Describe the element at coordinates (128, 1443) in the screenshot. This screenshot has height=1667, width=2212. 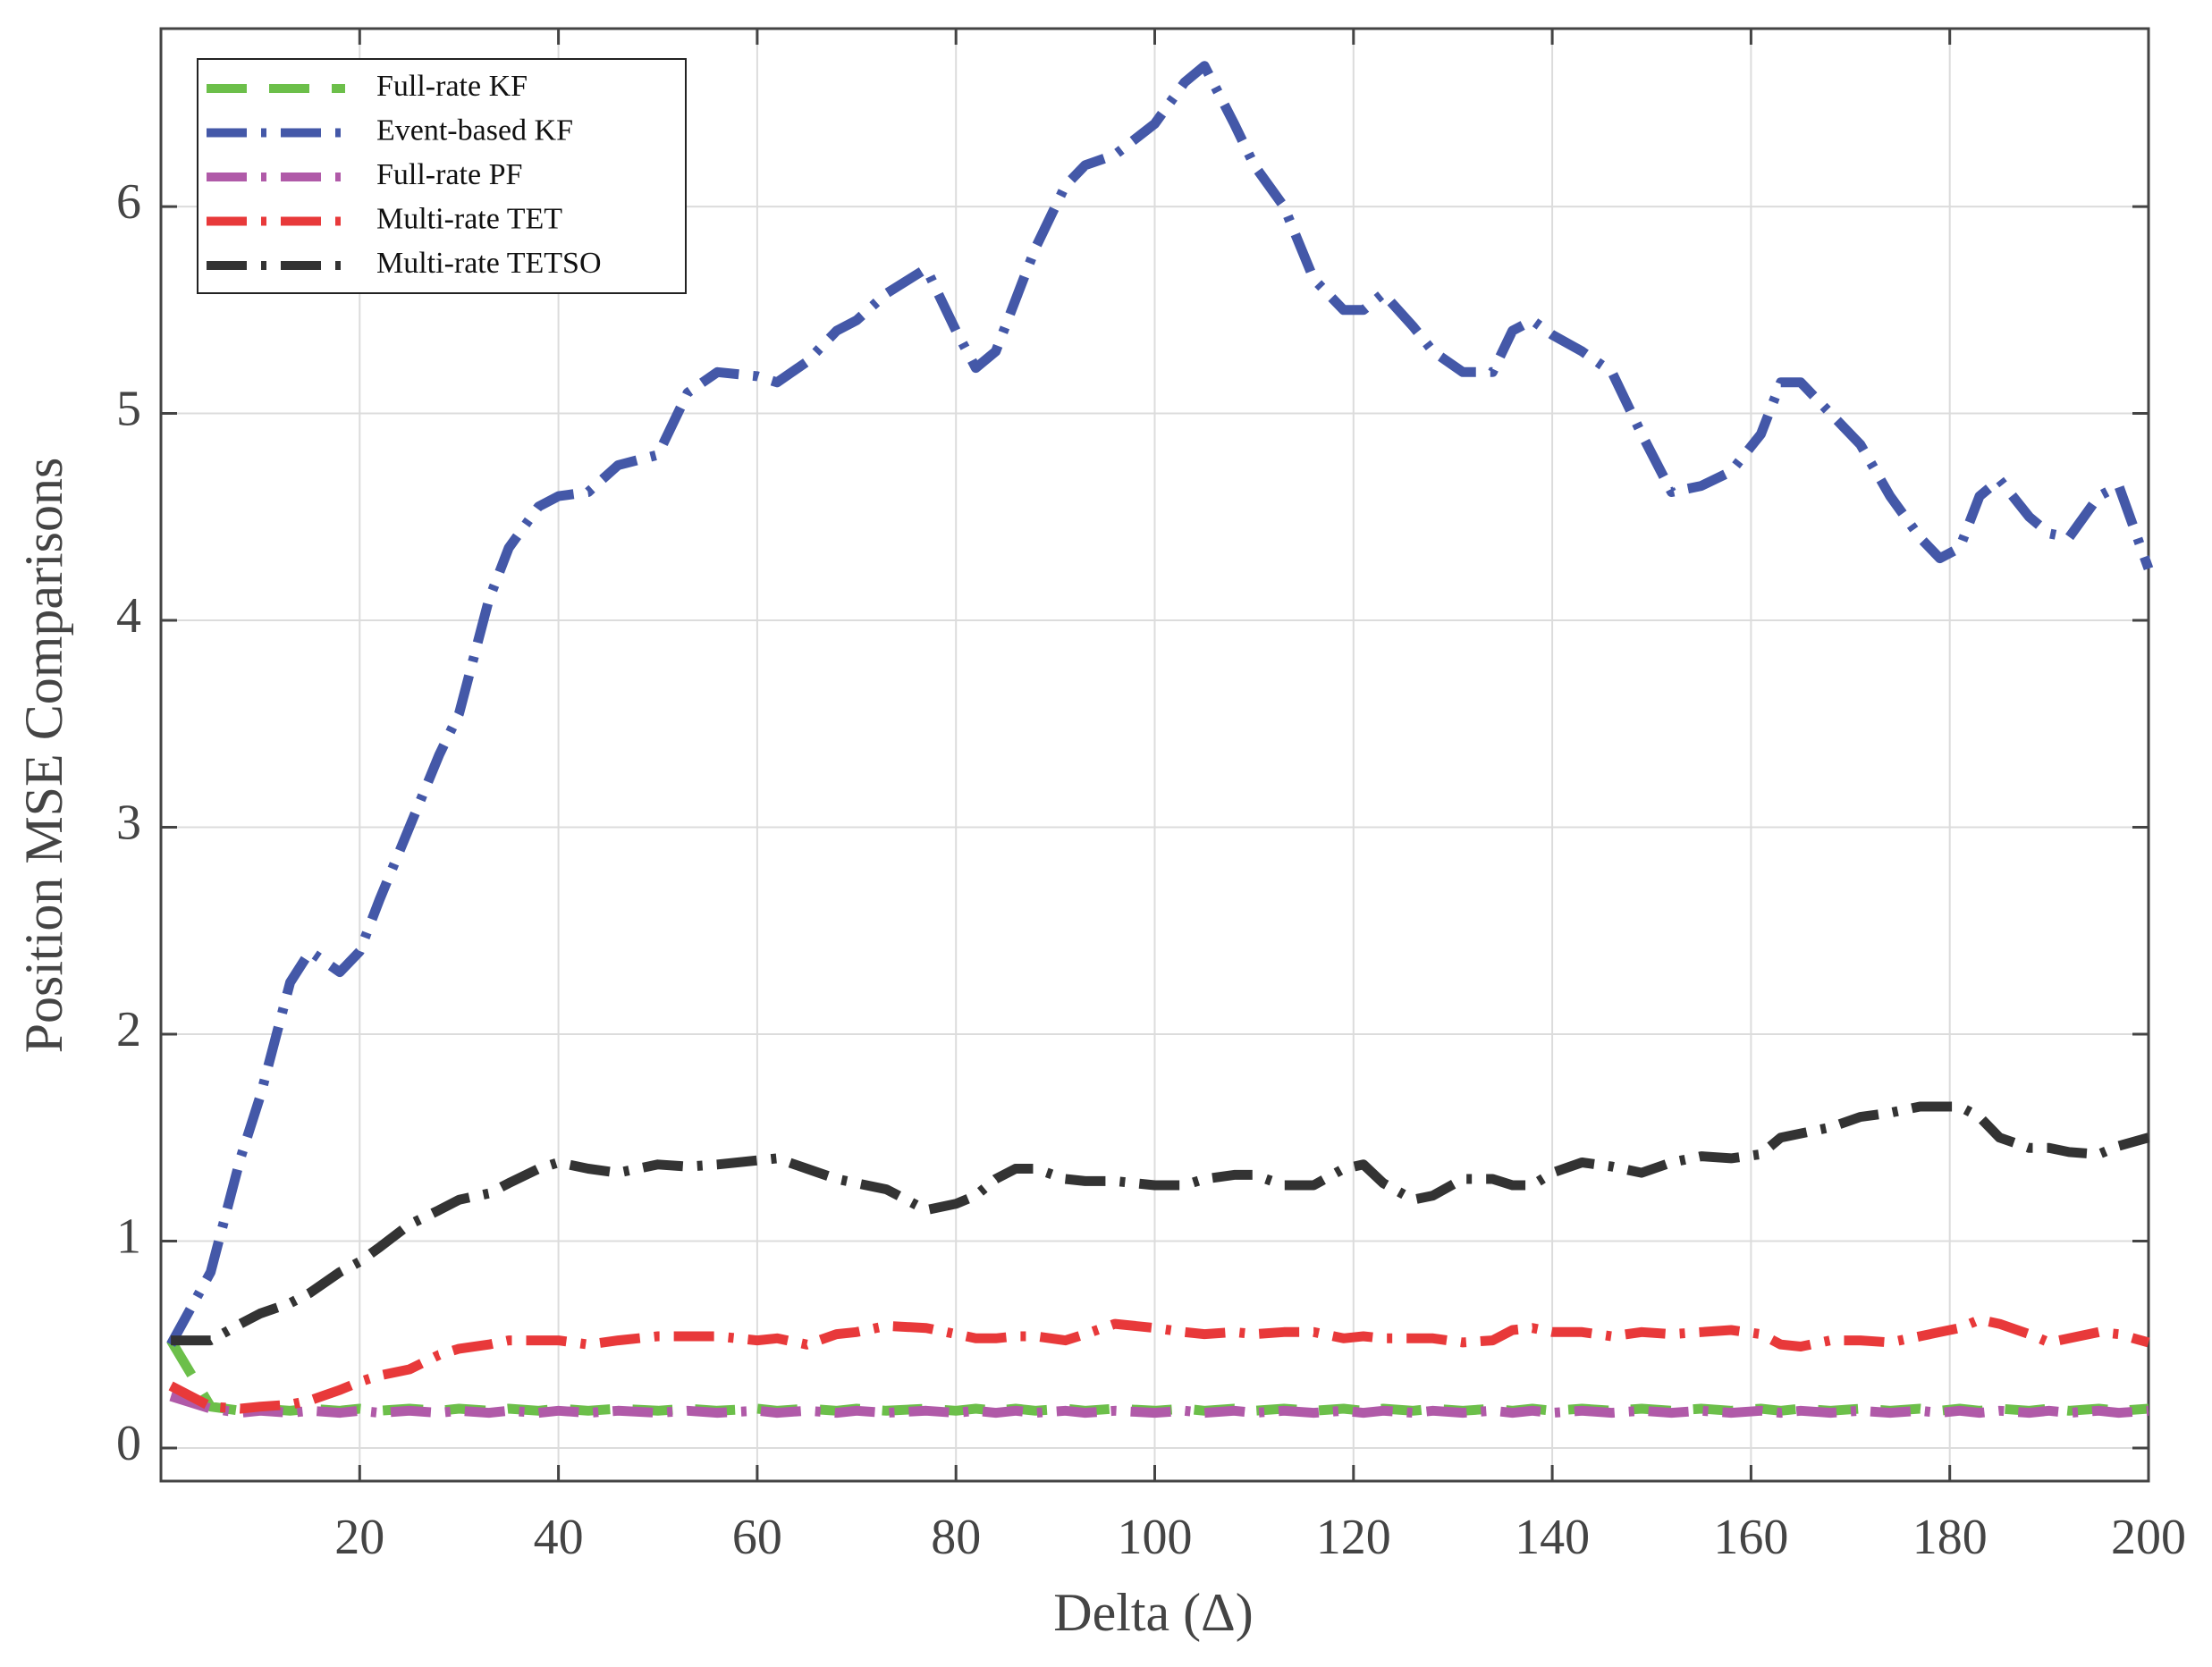
I see `y-tick-label: 0` at that location.